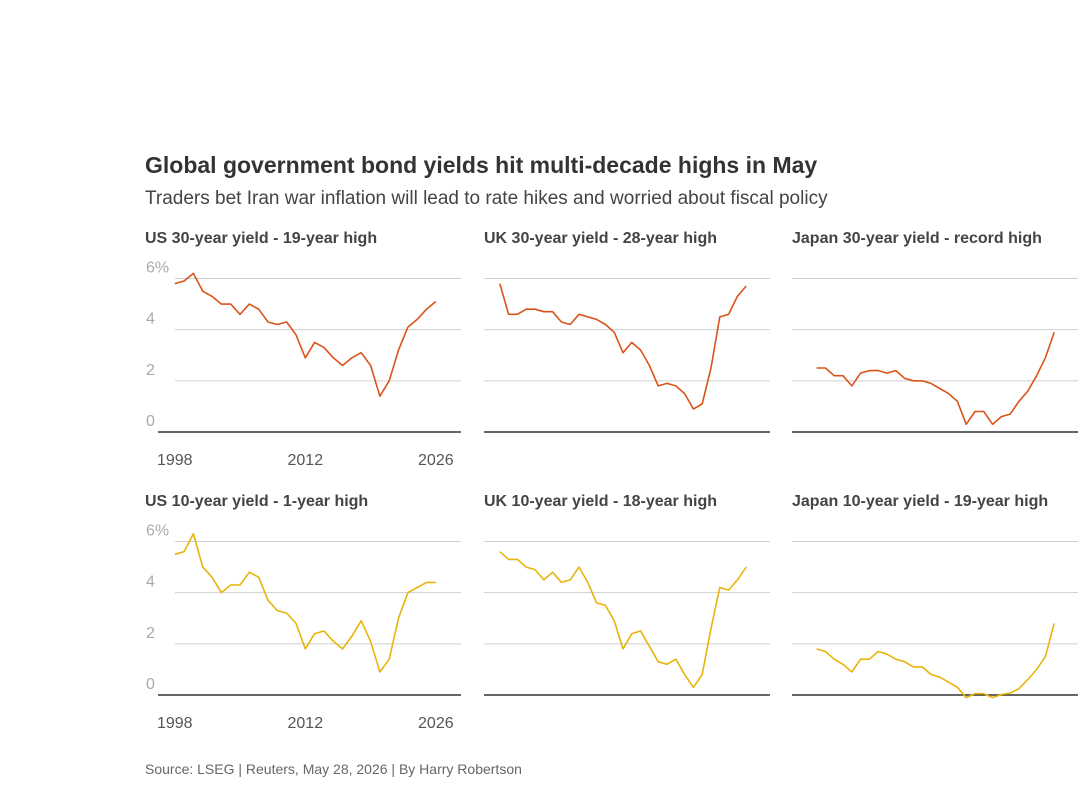 Image resolution: width=1080 pixels, height=785 pixels. I want to click on panel-title: Japan 30-year yield - record high, so click(917, 238).